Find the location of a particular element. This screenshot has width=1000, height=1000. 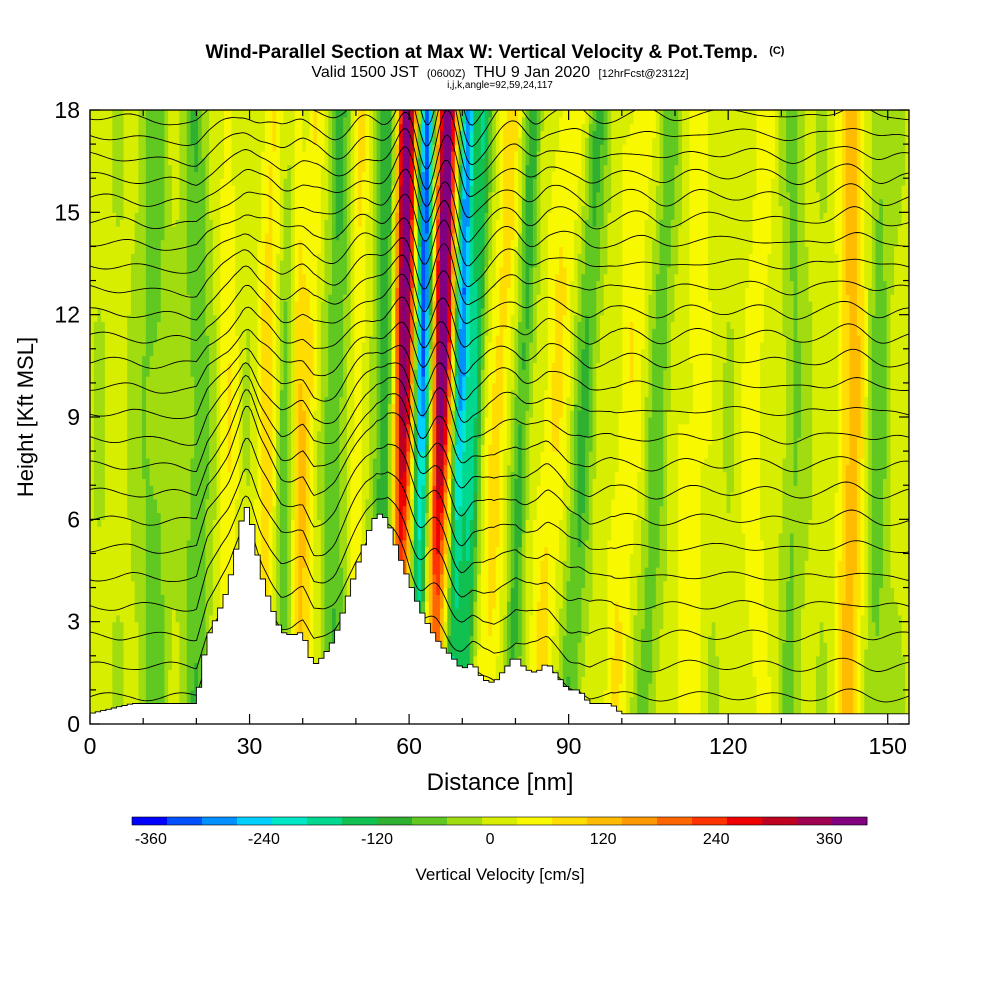

subtitle-date: THU 9 Jan 2020 is located at coordinates (532, 72).